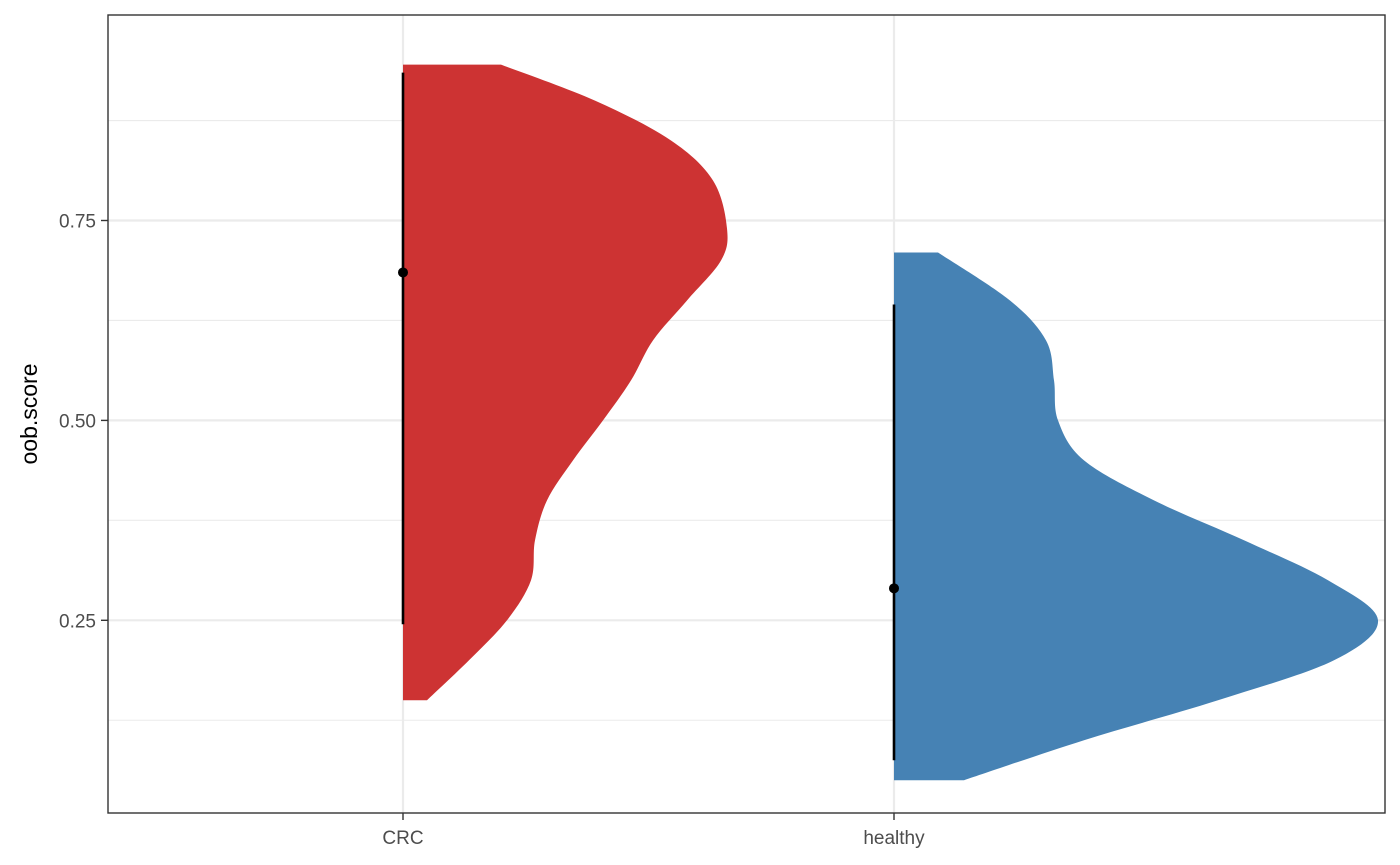 The height and width of the screenshot is (865, 1400). I want to click on x-tick-label-0: CRC, so click(402, 838).